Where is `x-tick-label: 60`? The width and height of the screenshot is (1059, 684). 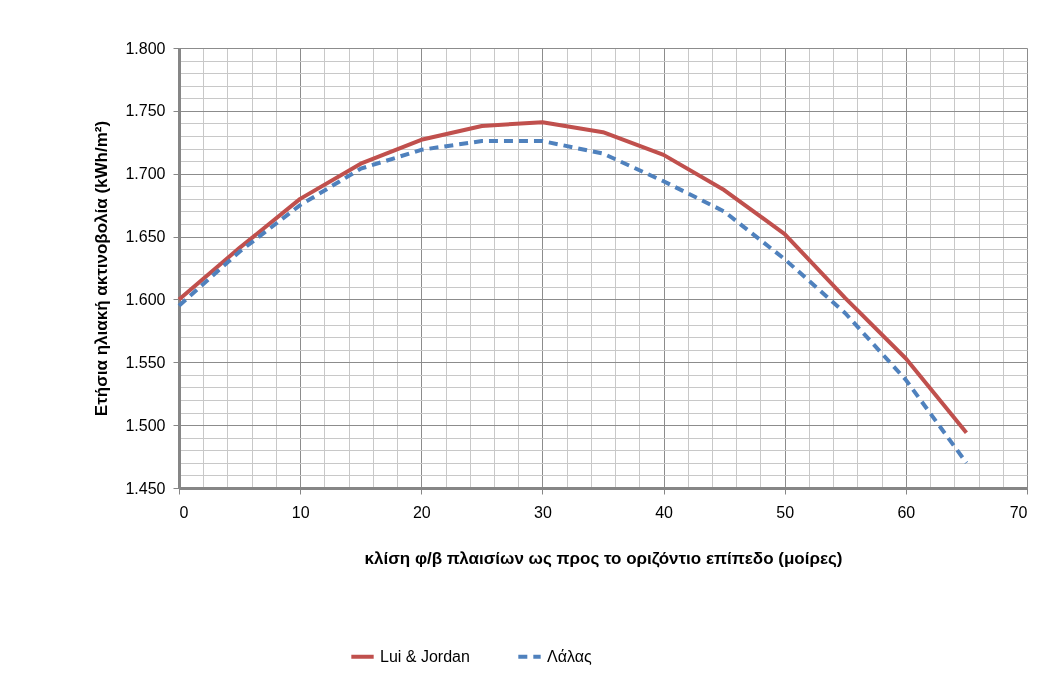 x-tick-label: 60 is located at coordinates (906, 512).